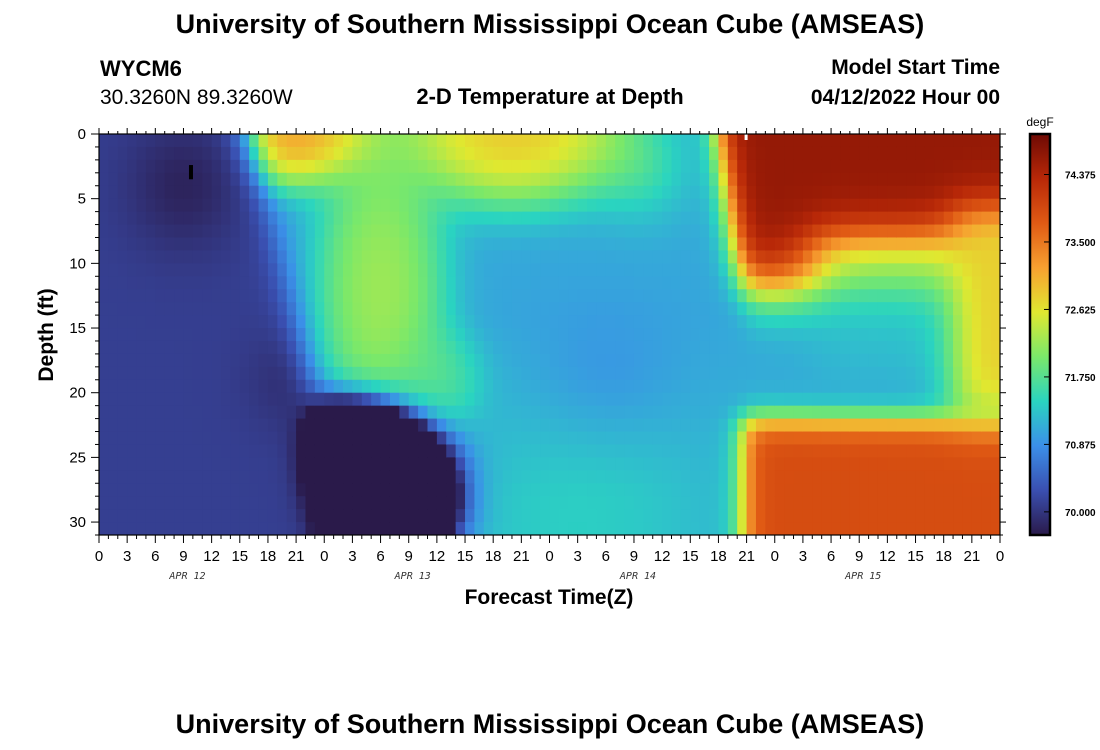 The image size is (1100, 750). I want to click on colorbar-tick-label: 70.875, so click(1080, 445).